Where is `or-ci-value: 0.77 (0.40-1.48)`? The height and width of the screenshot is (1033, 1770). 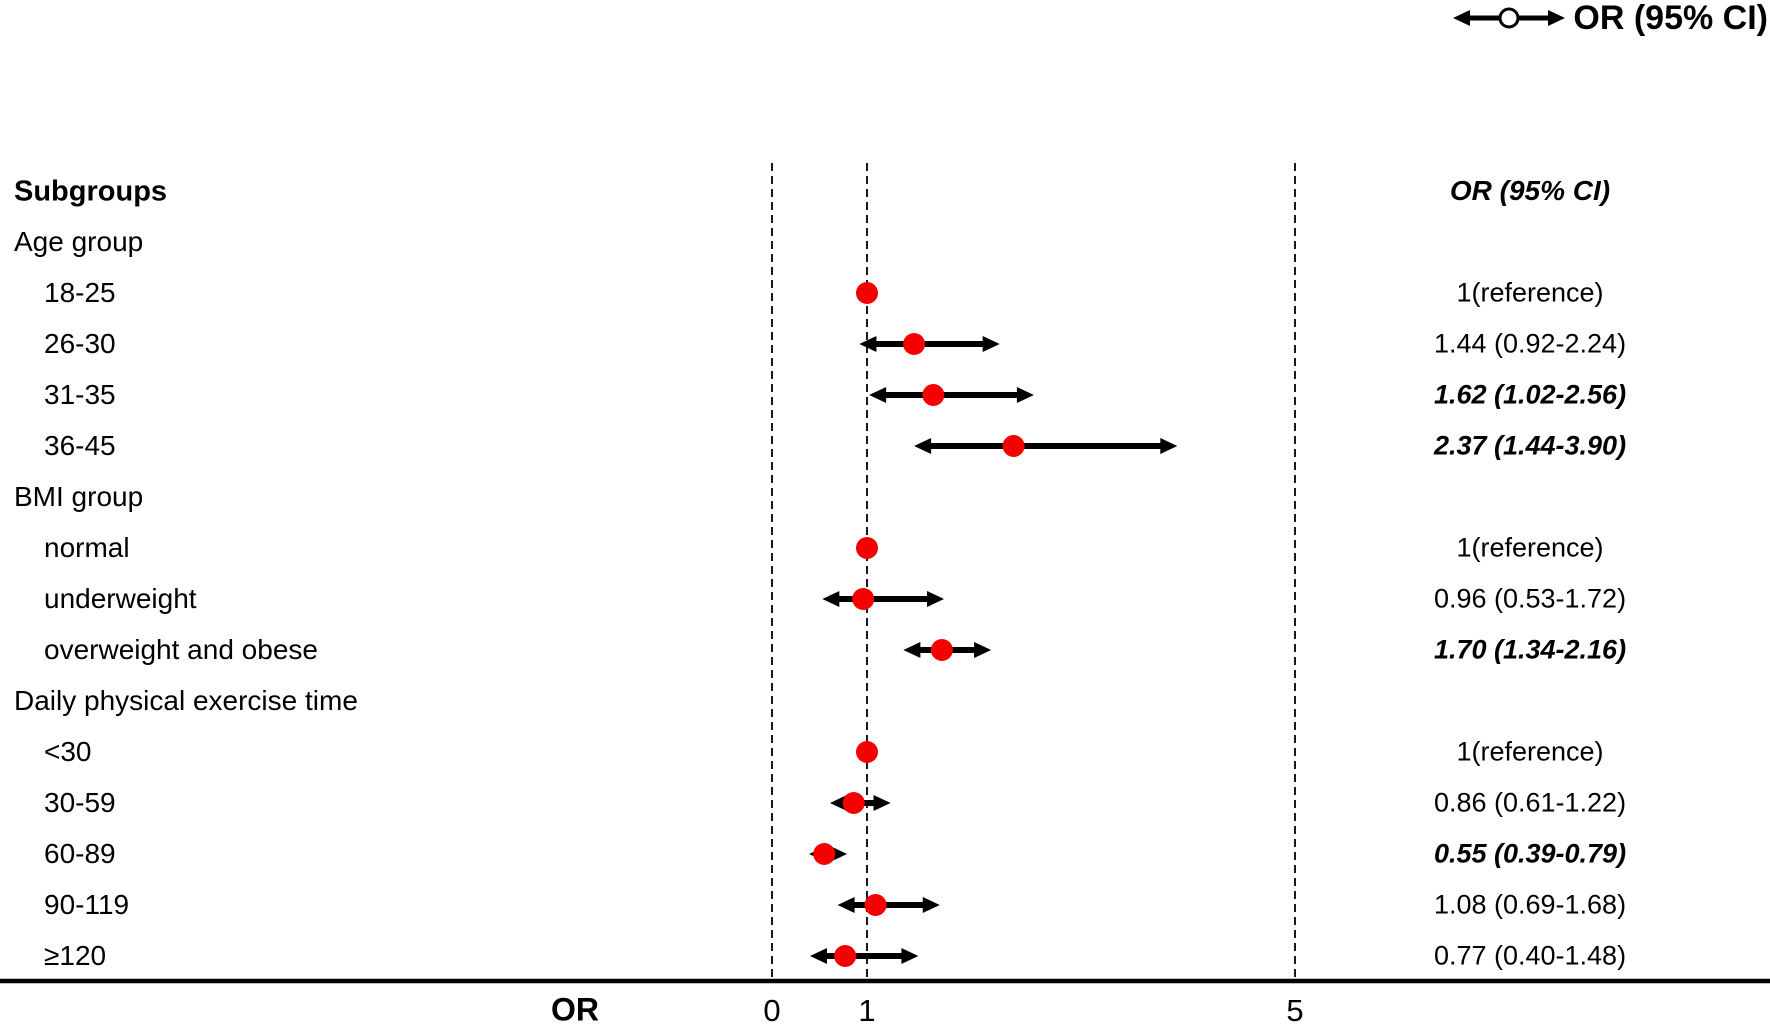 or-ci-value: 0.77 (0.40-1.48) is located at coordinates (1530, 955).